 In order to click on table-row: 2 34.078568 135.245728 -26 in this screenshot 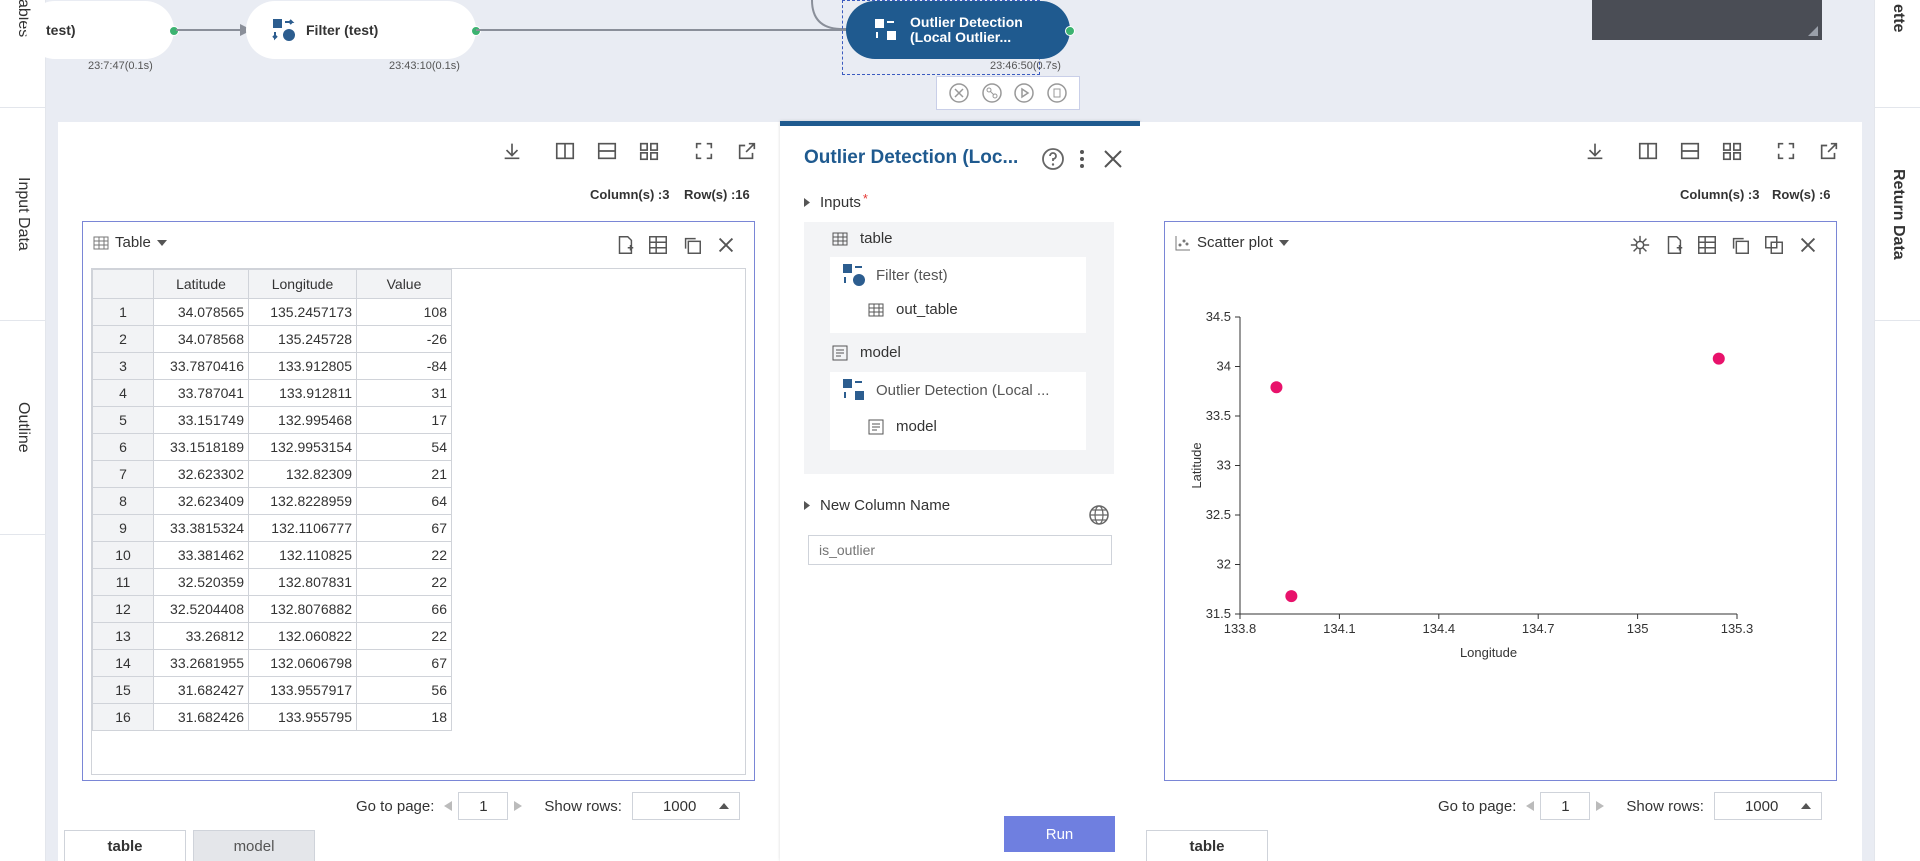, I will do `click(272, 339)`.